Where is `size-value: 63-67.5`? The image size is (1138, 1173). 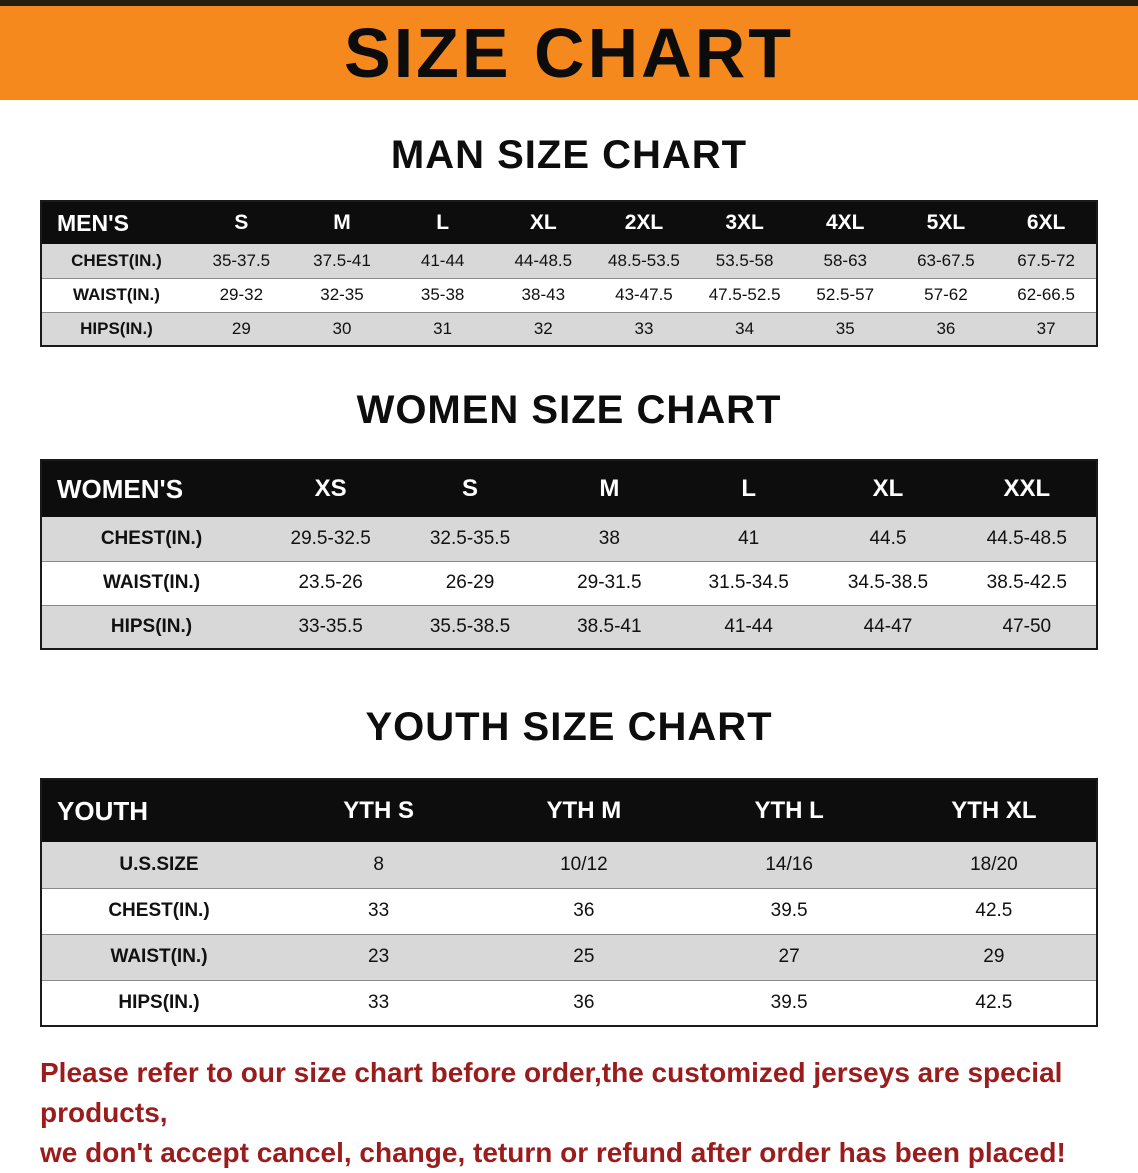
size-value: 63-67.5 is located at coordinates (946, 261).